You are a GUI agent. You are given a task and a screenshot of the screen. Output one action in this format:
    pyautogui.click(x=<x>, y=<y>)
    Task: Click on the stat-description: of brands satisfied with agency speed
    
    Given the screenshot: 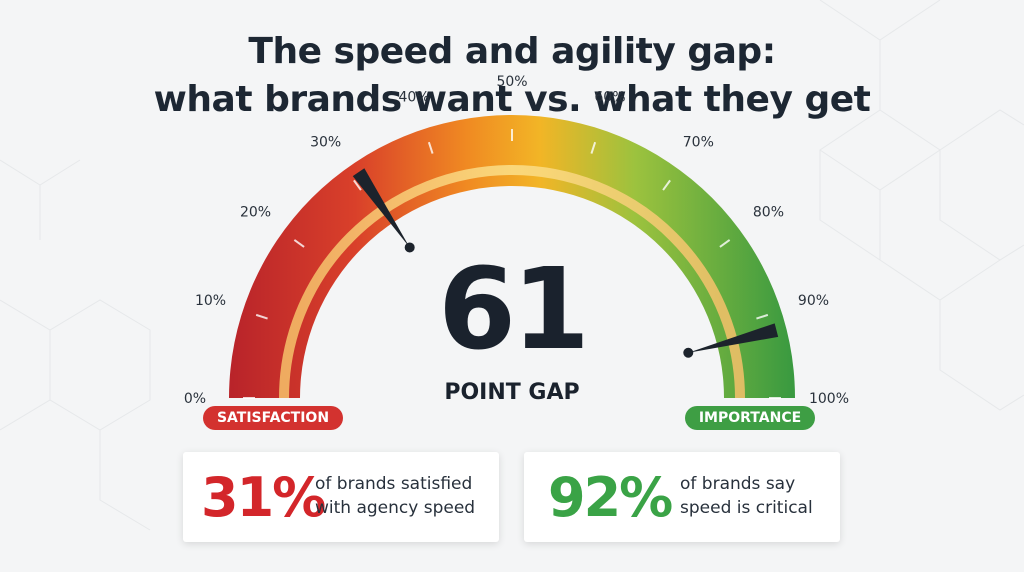 What is the action you would take?
    pyautogui.click(x=395, y=496)
    